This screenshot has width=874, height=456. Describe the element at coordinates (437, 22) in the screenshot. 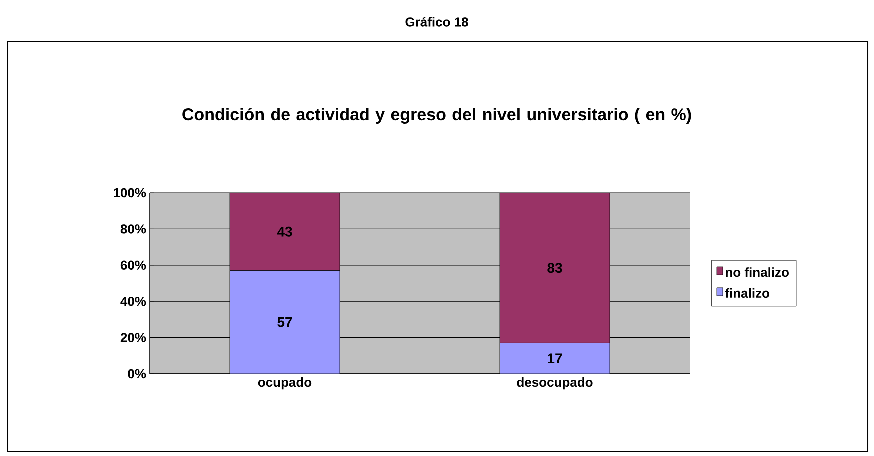

I see `text: Gráfico 18` at that location.